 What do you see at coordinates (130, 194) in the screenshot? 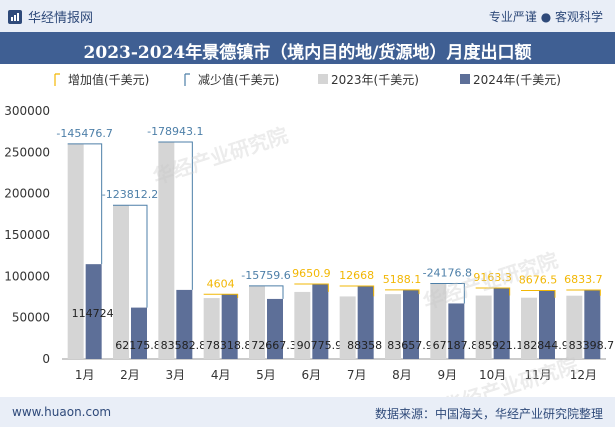
I see `change-label: -123812.2` at bounding box center [130, 194].